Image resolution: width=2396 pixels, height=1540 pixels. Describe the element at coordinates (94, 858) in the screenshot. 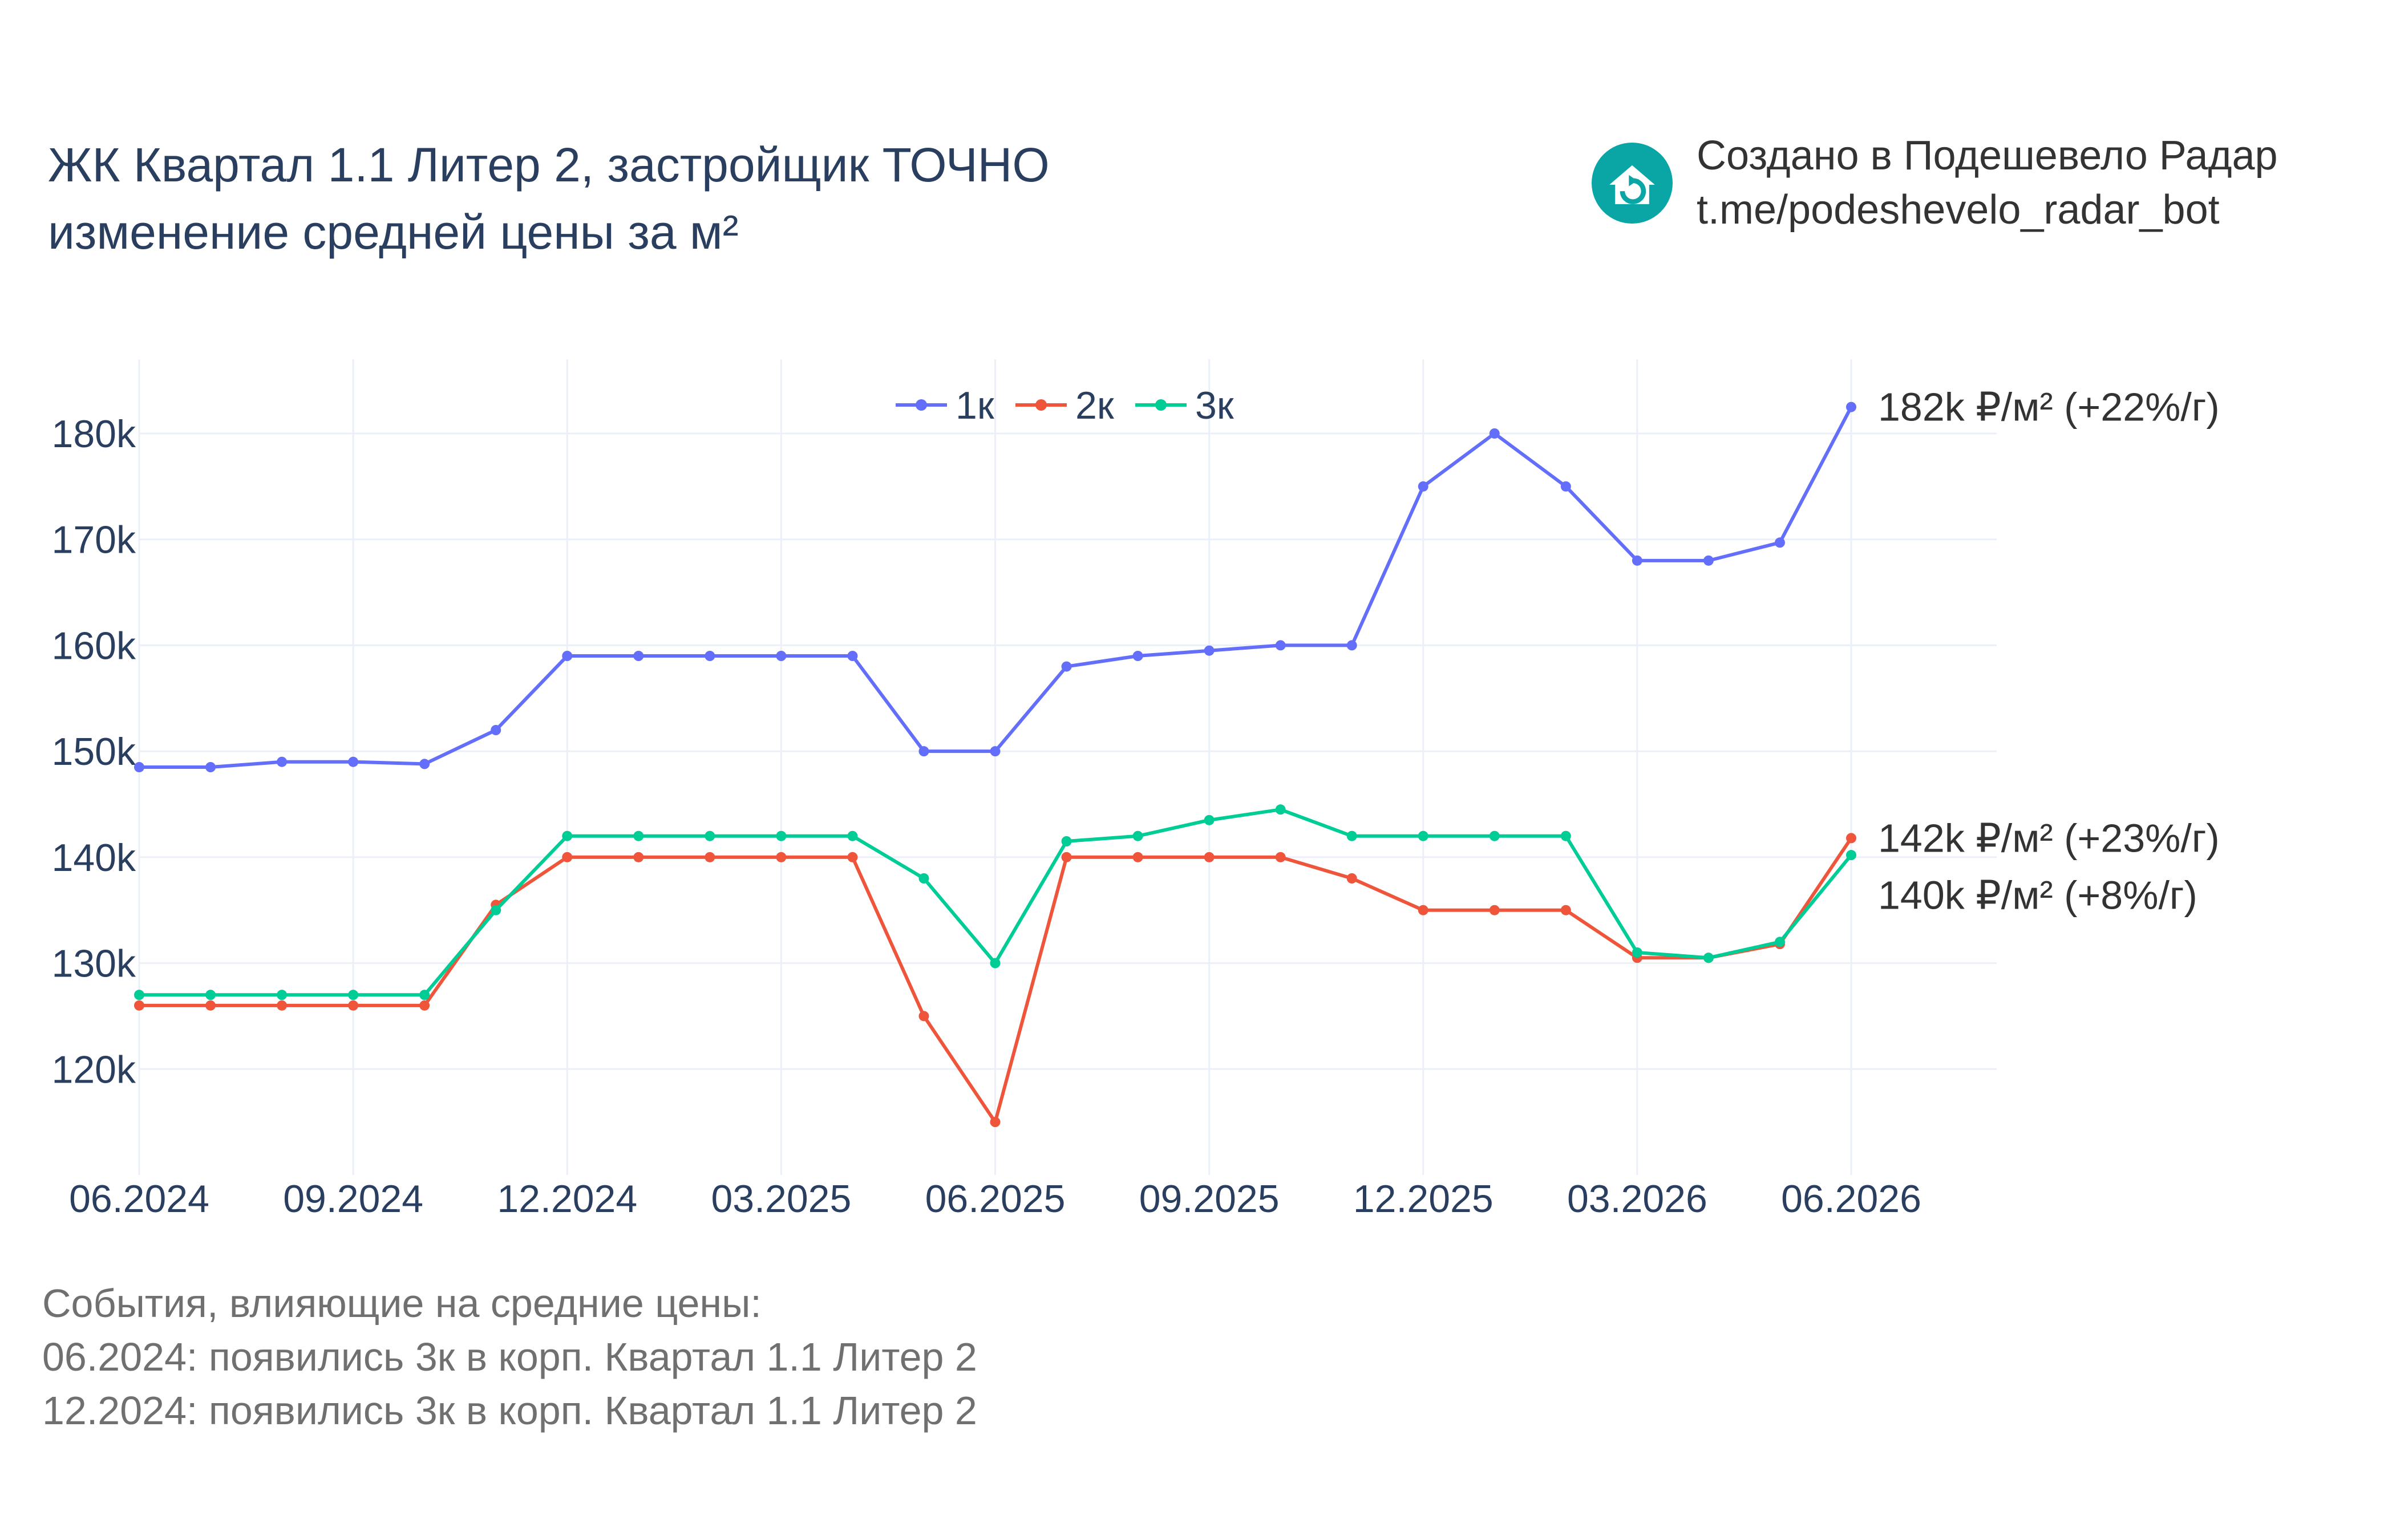

I see `y-tick-label: 140k` at that location.